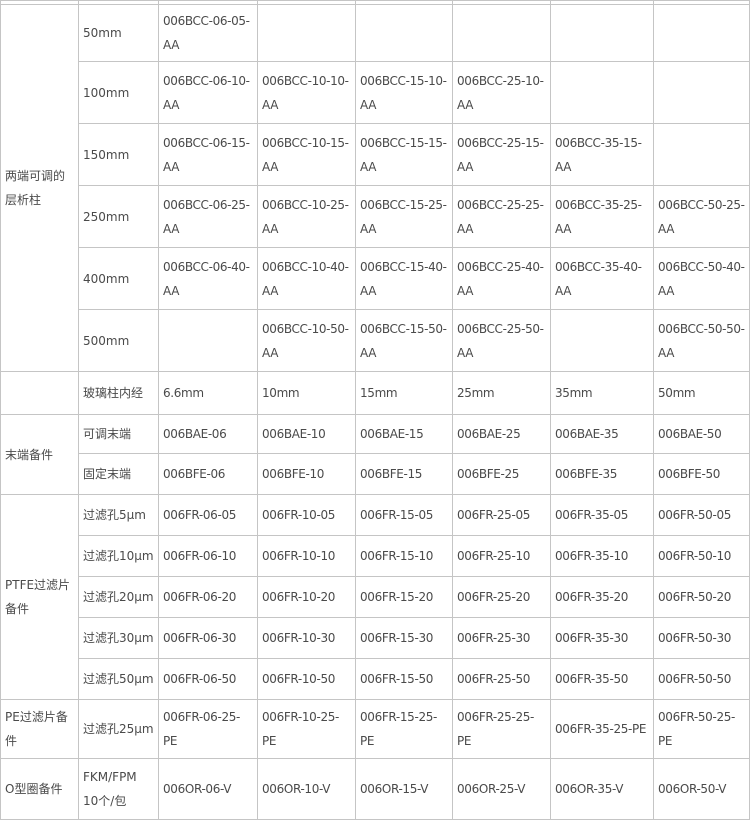 This screenshot has height=820, width=750. Describe the element at coordinates (602, 515) in the screenshot. I see `part-number-cell: 006FR-35-05` at that location.